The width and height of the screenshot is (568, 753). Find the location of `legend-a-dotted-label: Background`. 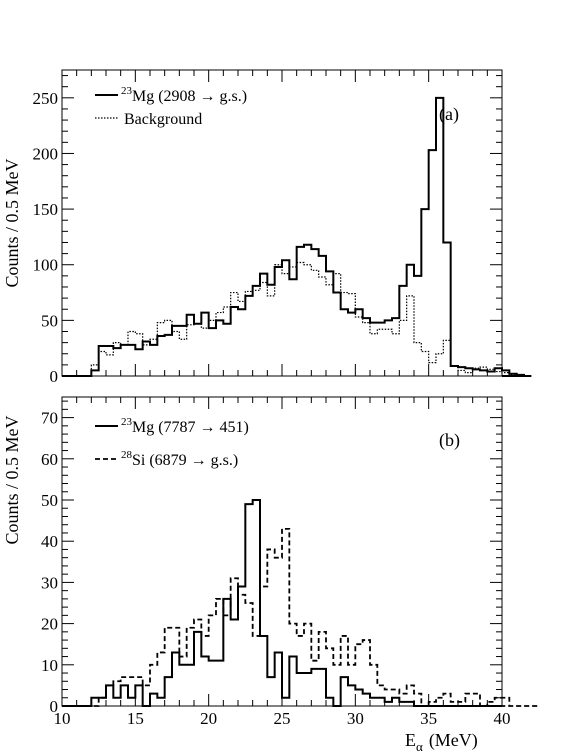

legend-a-dotted-label: Background is located at coordinates (163, 119).